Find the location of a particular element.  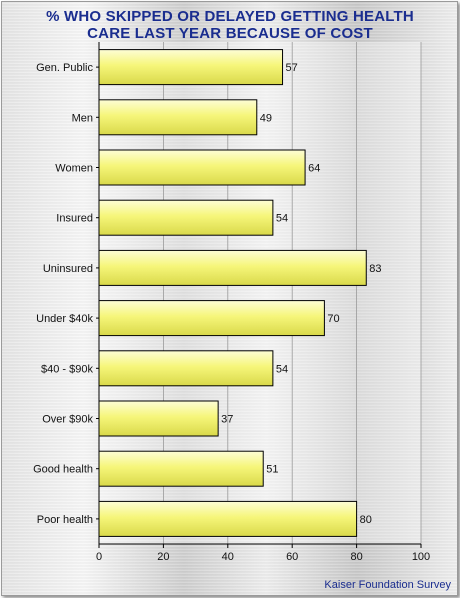

category-label: Under $40k is located at coordinates (64, 319).